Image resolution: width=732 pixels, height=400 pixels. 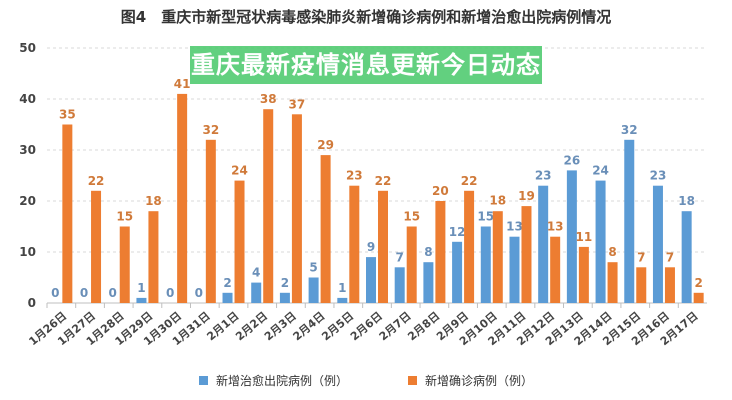 I want to click on y-tick-label: 20, so click(x=27, y=201).